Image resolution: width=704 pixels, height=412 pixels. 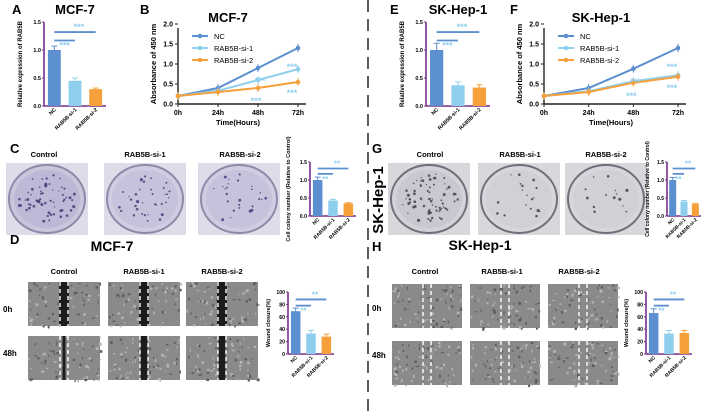 I want to click on bar-nc, so click(x=54, y=78).